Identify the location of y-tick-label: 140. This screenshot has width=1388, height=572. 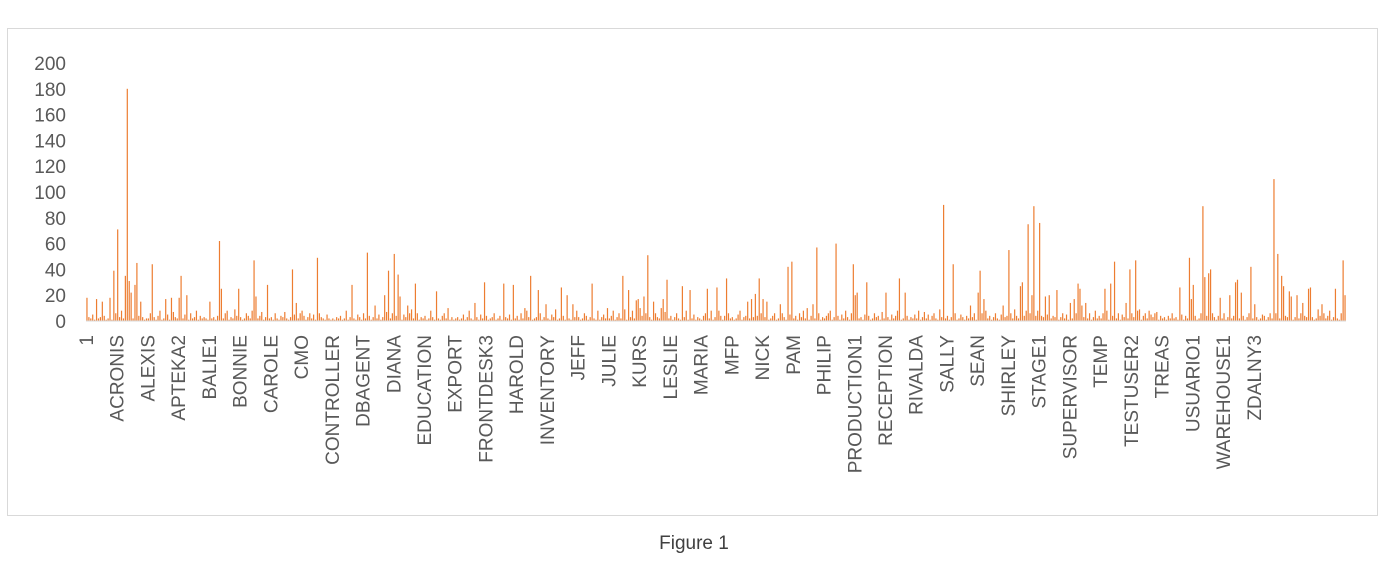
(50, 141).